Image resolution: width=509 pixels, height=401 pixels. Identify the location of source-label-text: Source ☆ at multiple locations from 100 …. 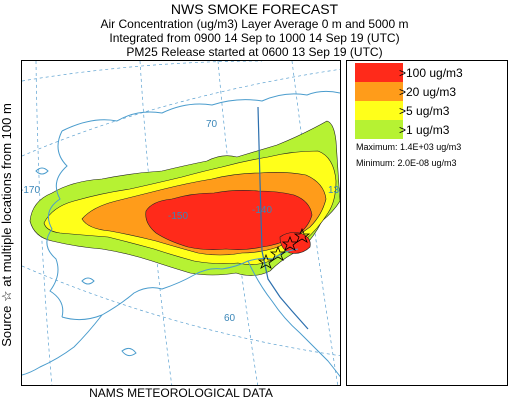
(7, 225).